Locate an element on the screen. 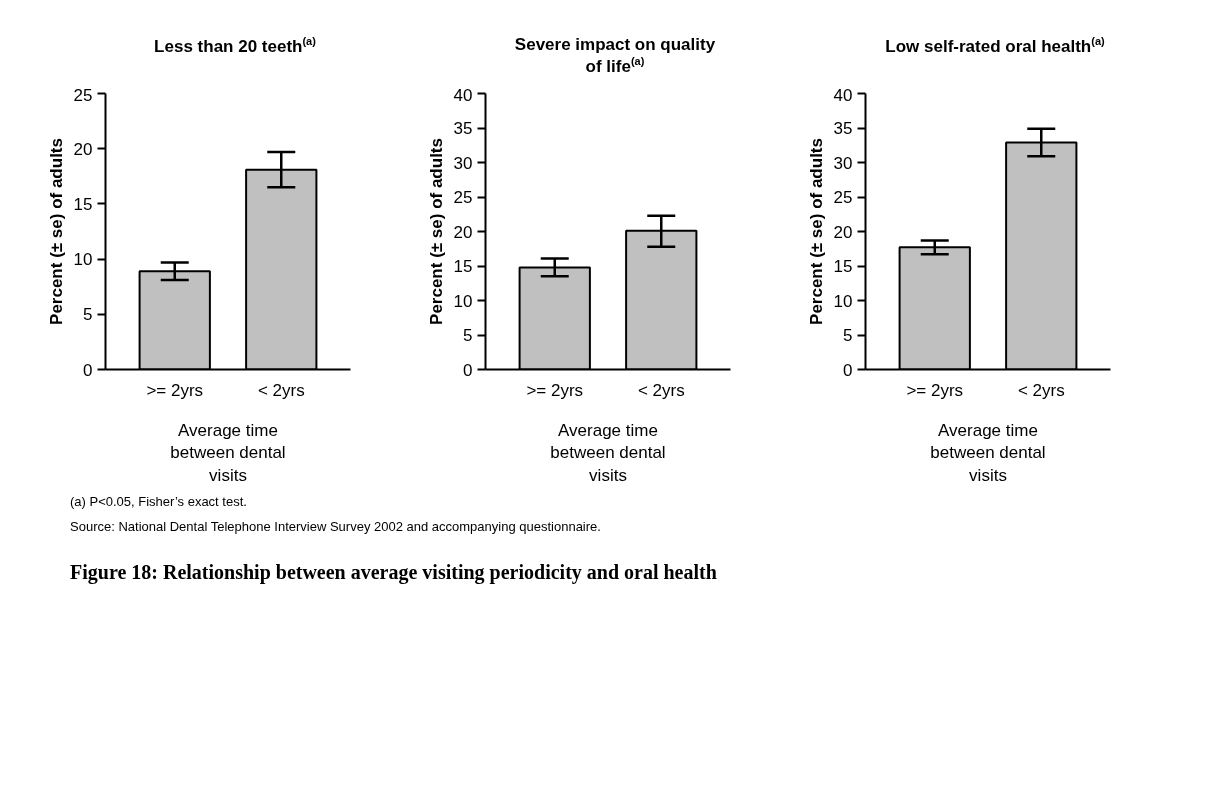 This screenshot has height=803, width=1215. text: Figure 18: Relationship between average visiting periodicity and oral health is located at coordinates (393, 573).